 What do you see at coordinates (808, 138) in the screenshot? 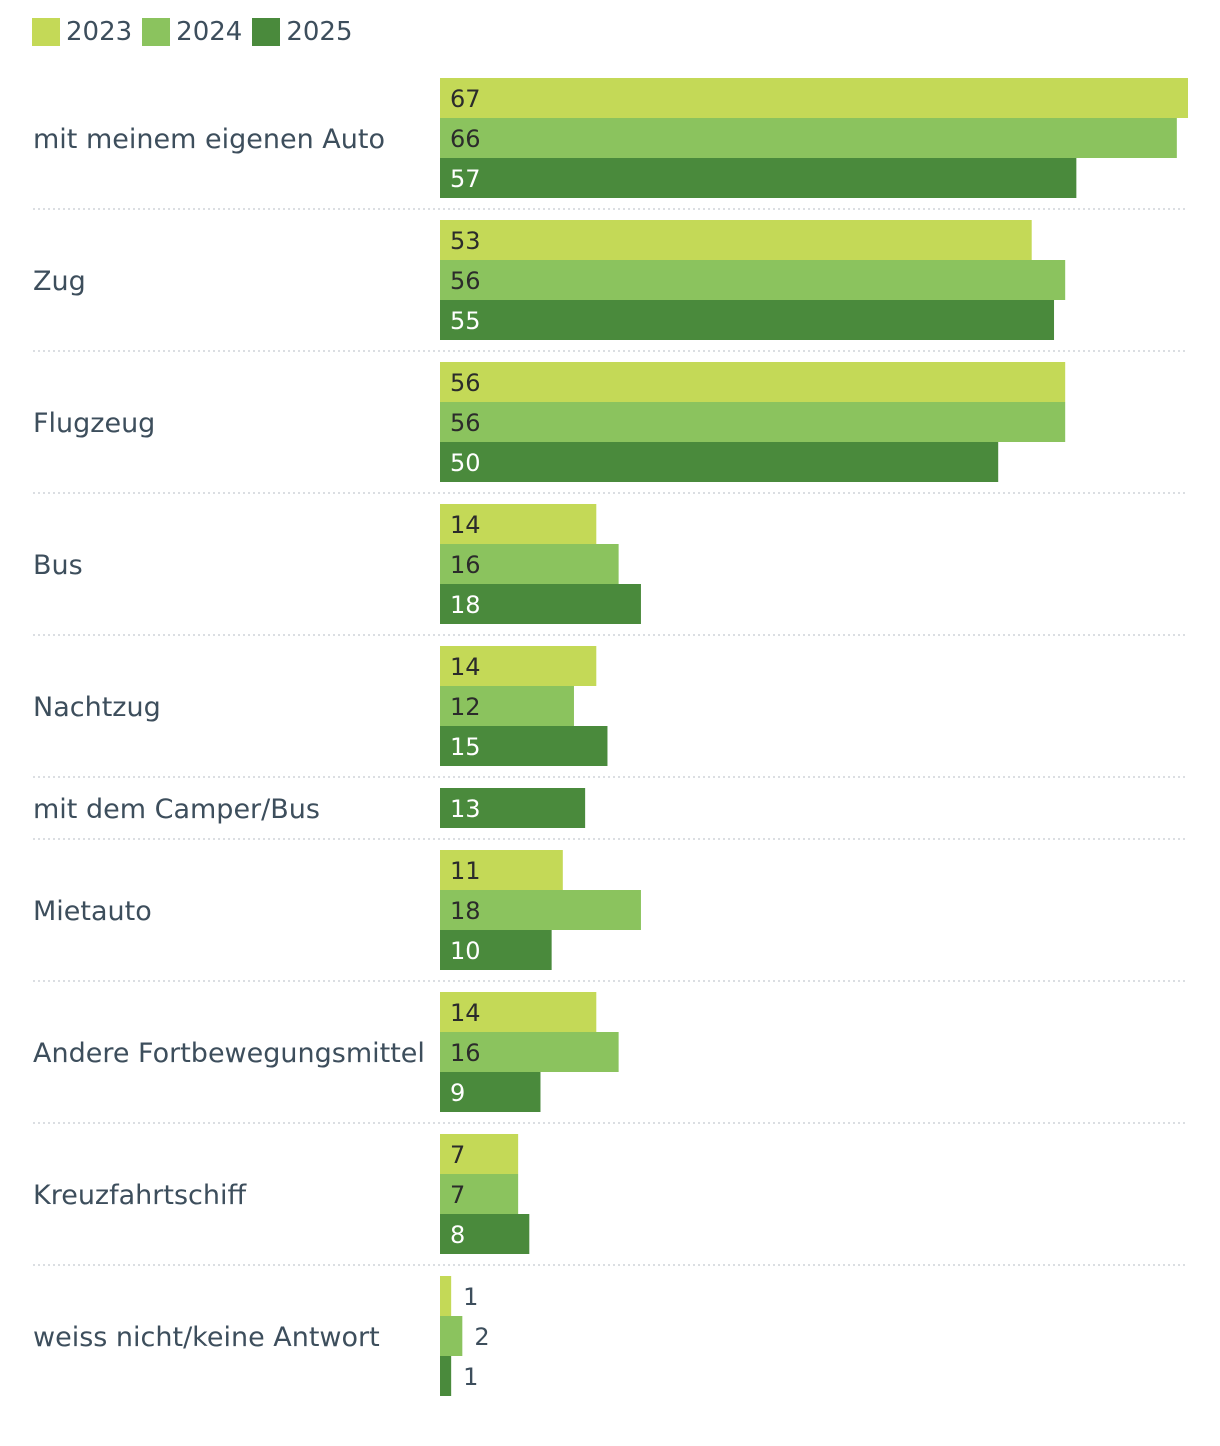
I see `bar-0-2024` at bounding box center [808, 138].